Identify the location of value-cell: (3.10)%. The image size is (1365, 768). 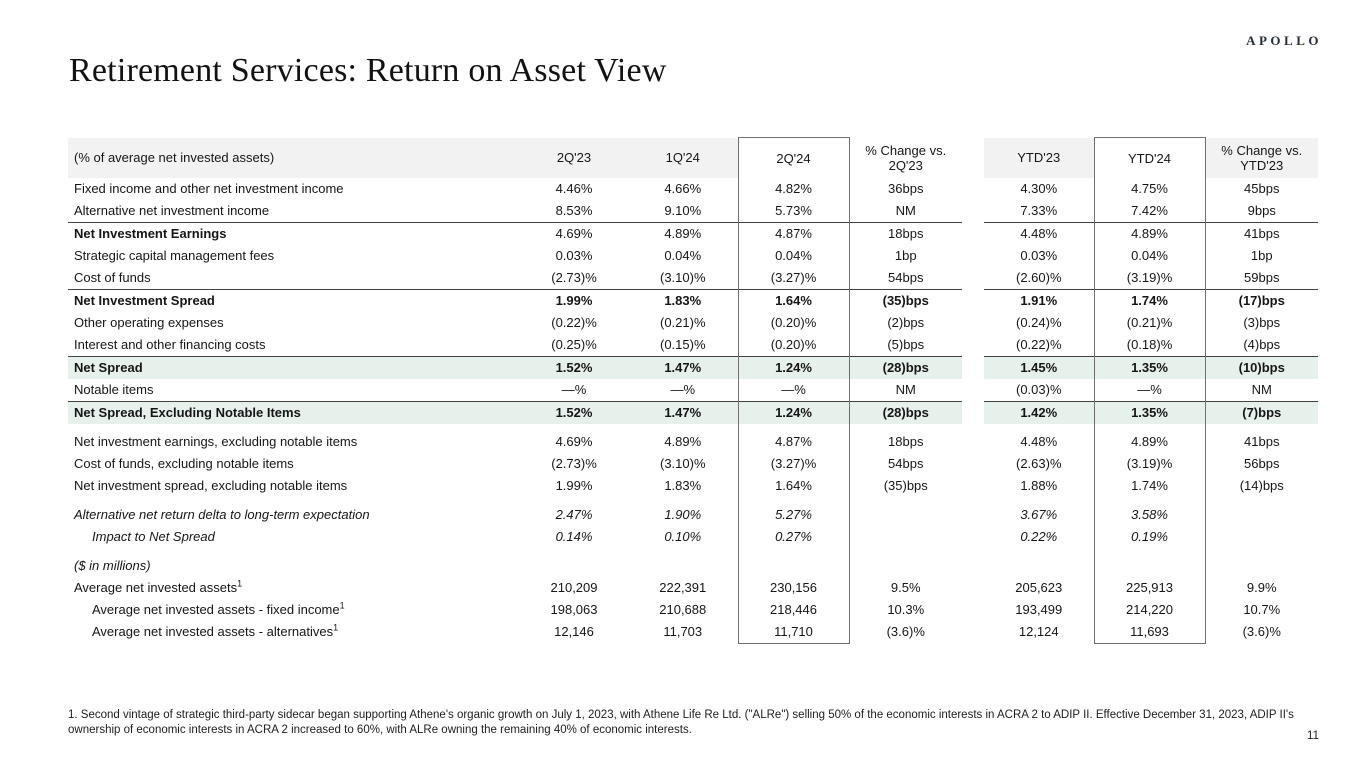
(682, 463).